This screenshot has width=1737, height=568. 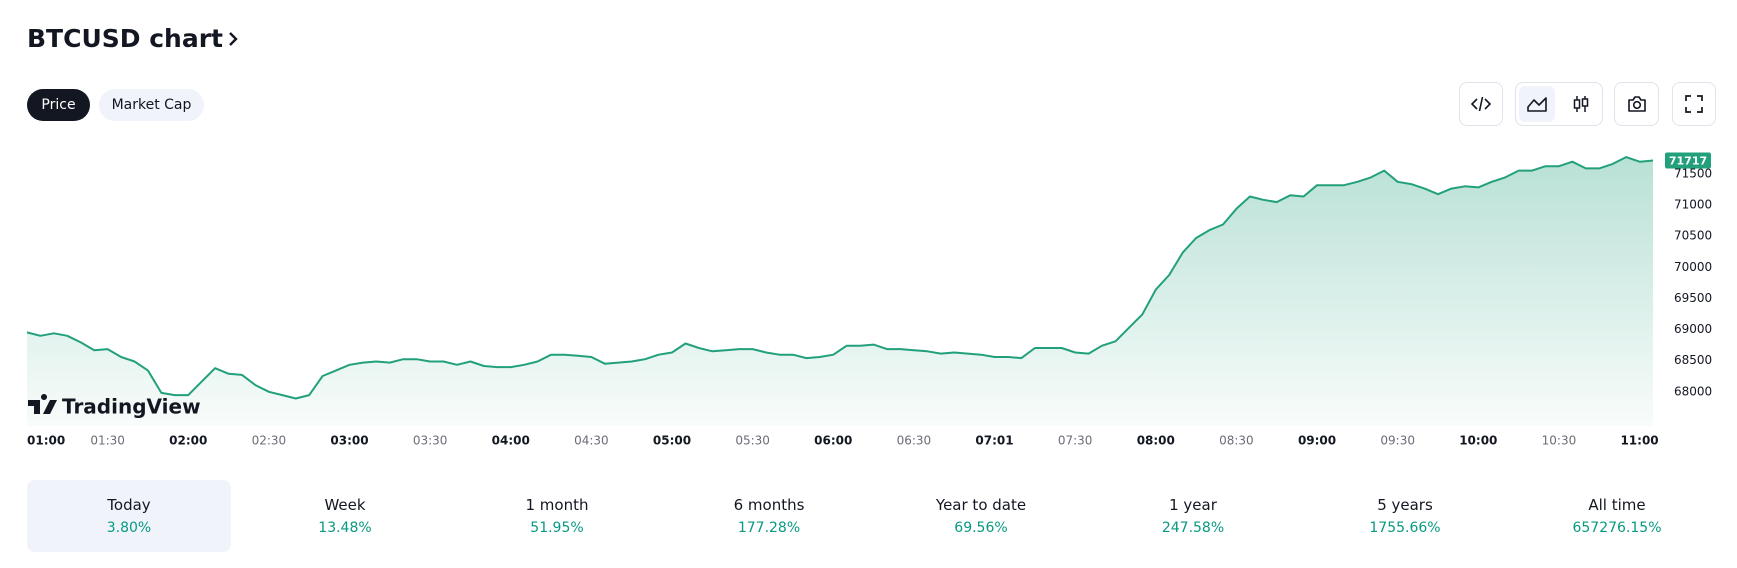 I want to click on candle-icon, so click(x=1581, y=104).